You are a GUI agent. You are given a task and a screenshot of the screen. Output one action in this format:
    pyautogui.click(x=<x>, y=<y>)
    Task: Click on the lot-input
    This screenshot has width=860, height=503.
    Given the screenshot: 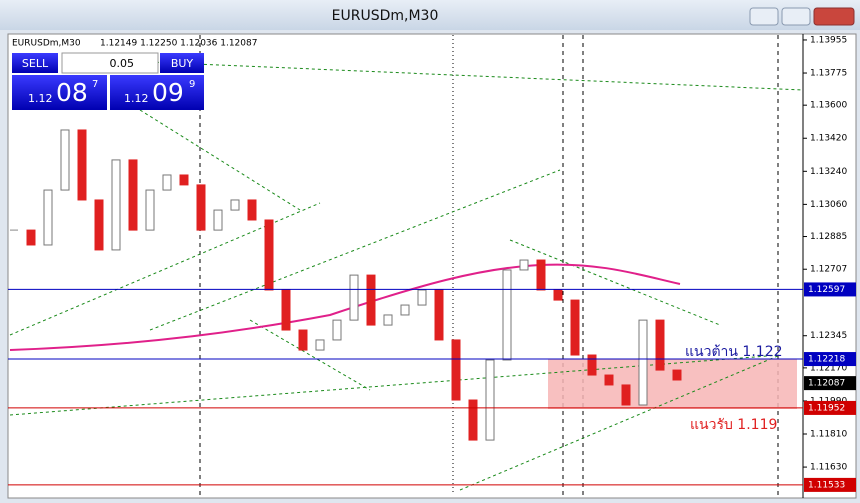 What is the action you would take?
    pyautogui.click(x=110, y=63)
    